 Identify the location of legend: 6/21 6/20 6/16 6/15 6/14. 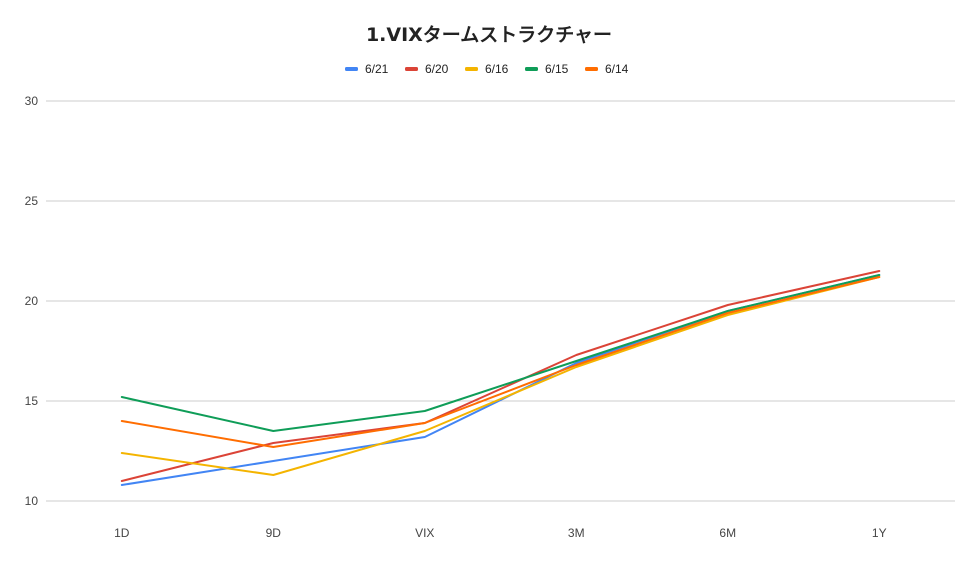
(487, 69).